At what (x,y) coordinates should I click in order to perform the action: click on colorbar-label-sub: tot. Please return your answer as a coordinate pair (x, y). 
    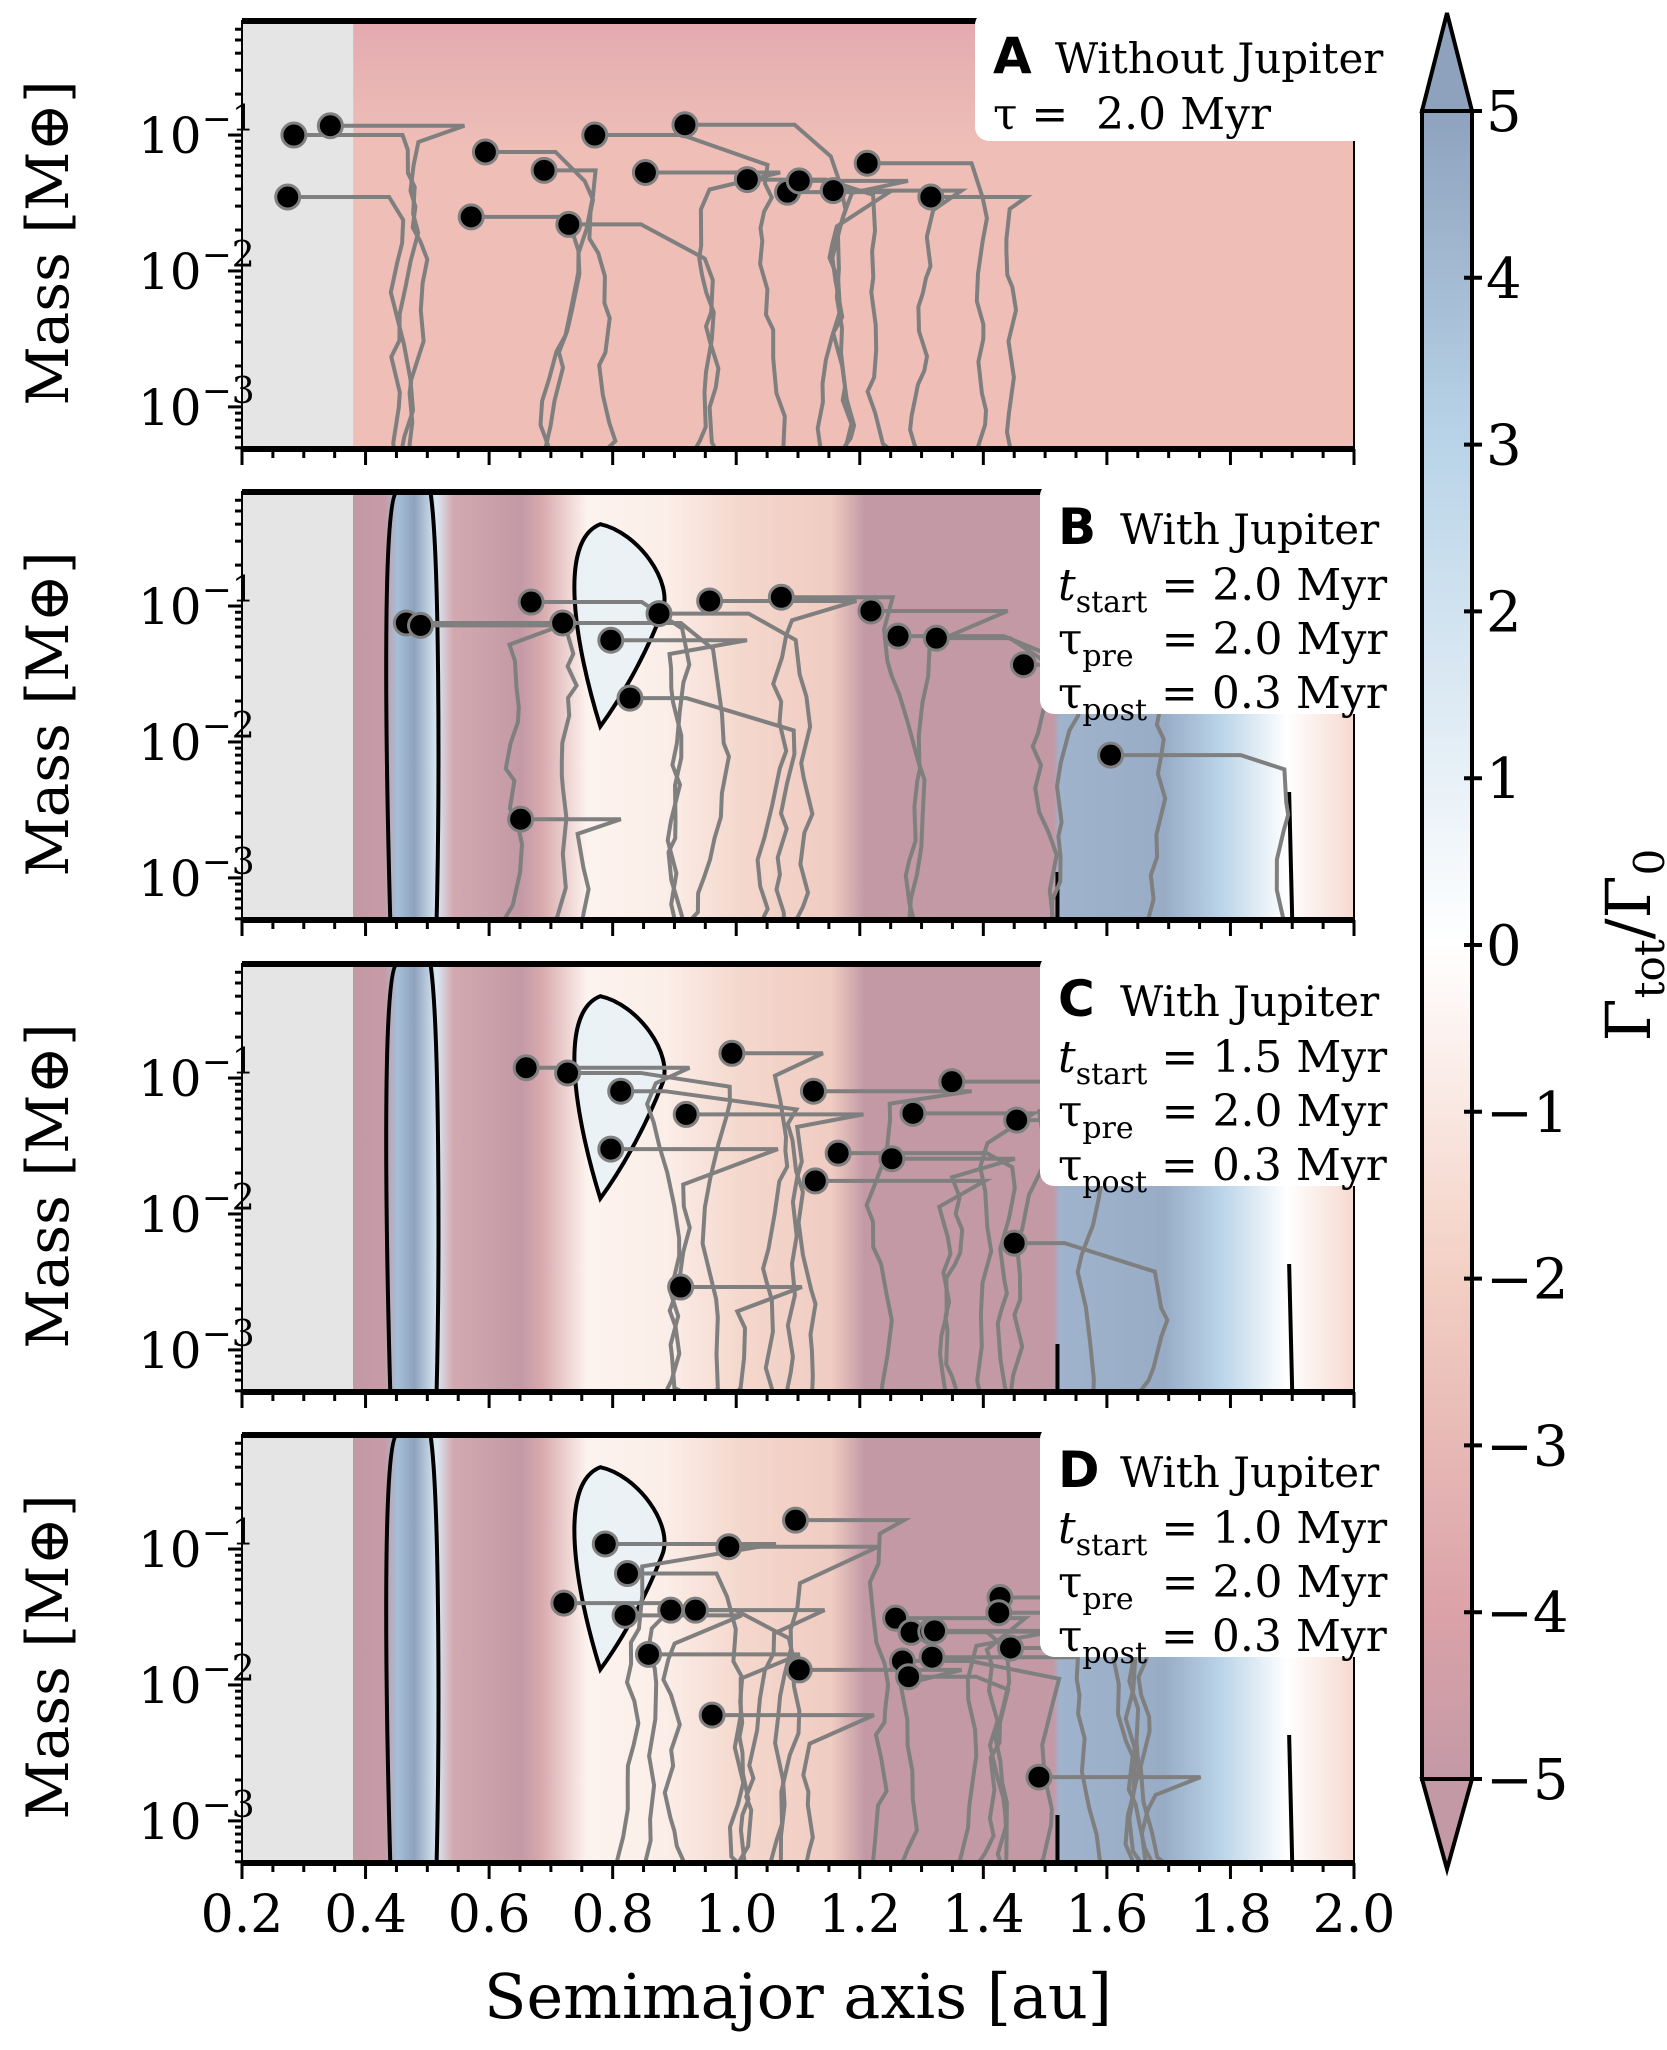
    Looking at the image, I should click on (1646, 968).